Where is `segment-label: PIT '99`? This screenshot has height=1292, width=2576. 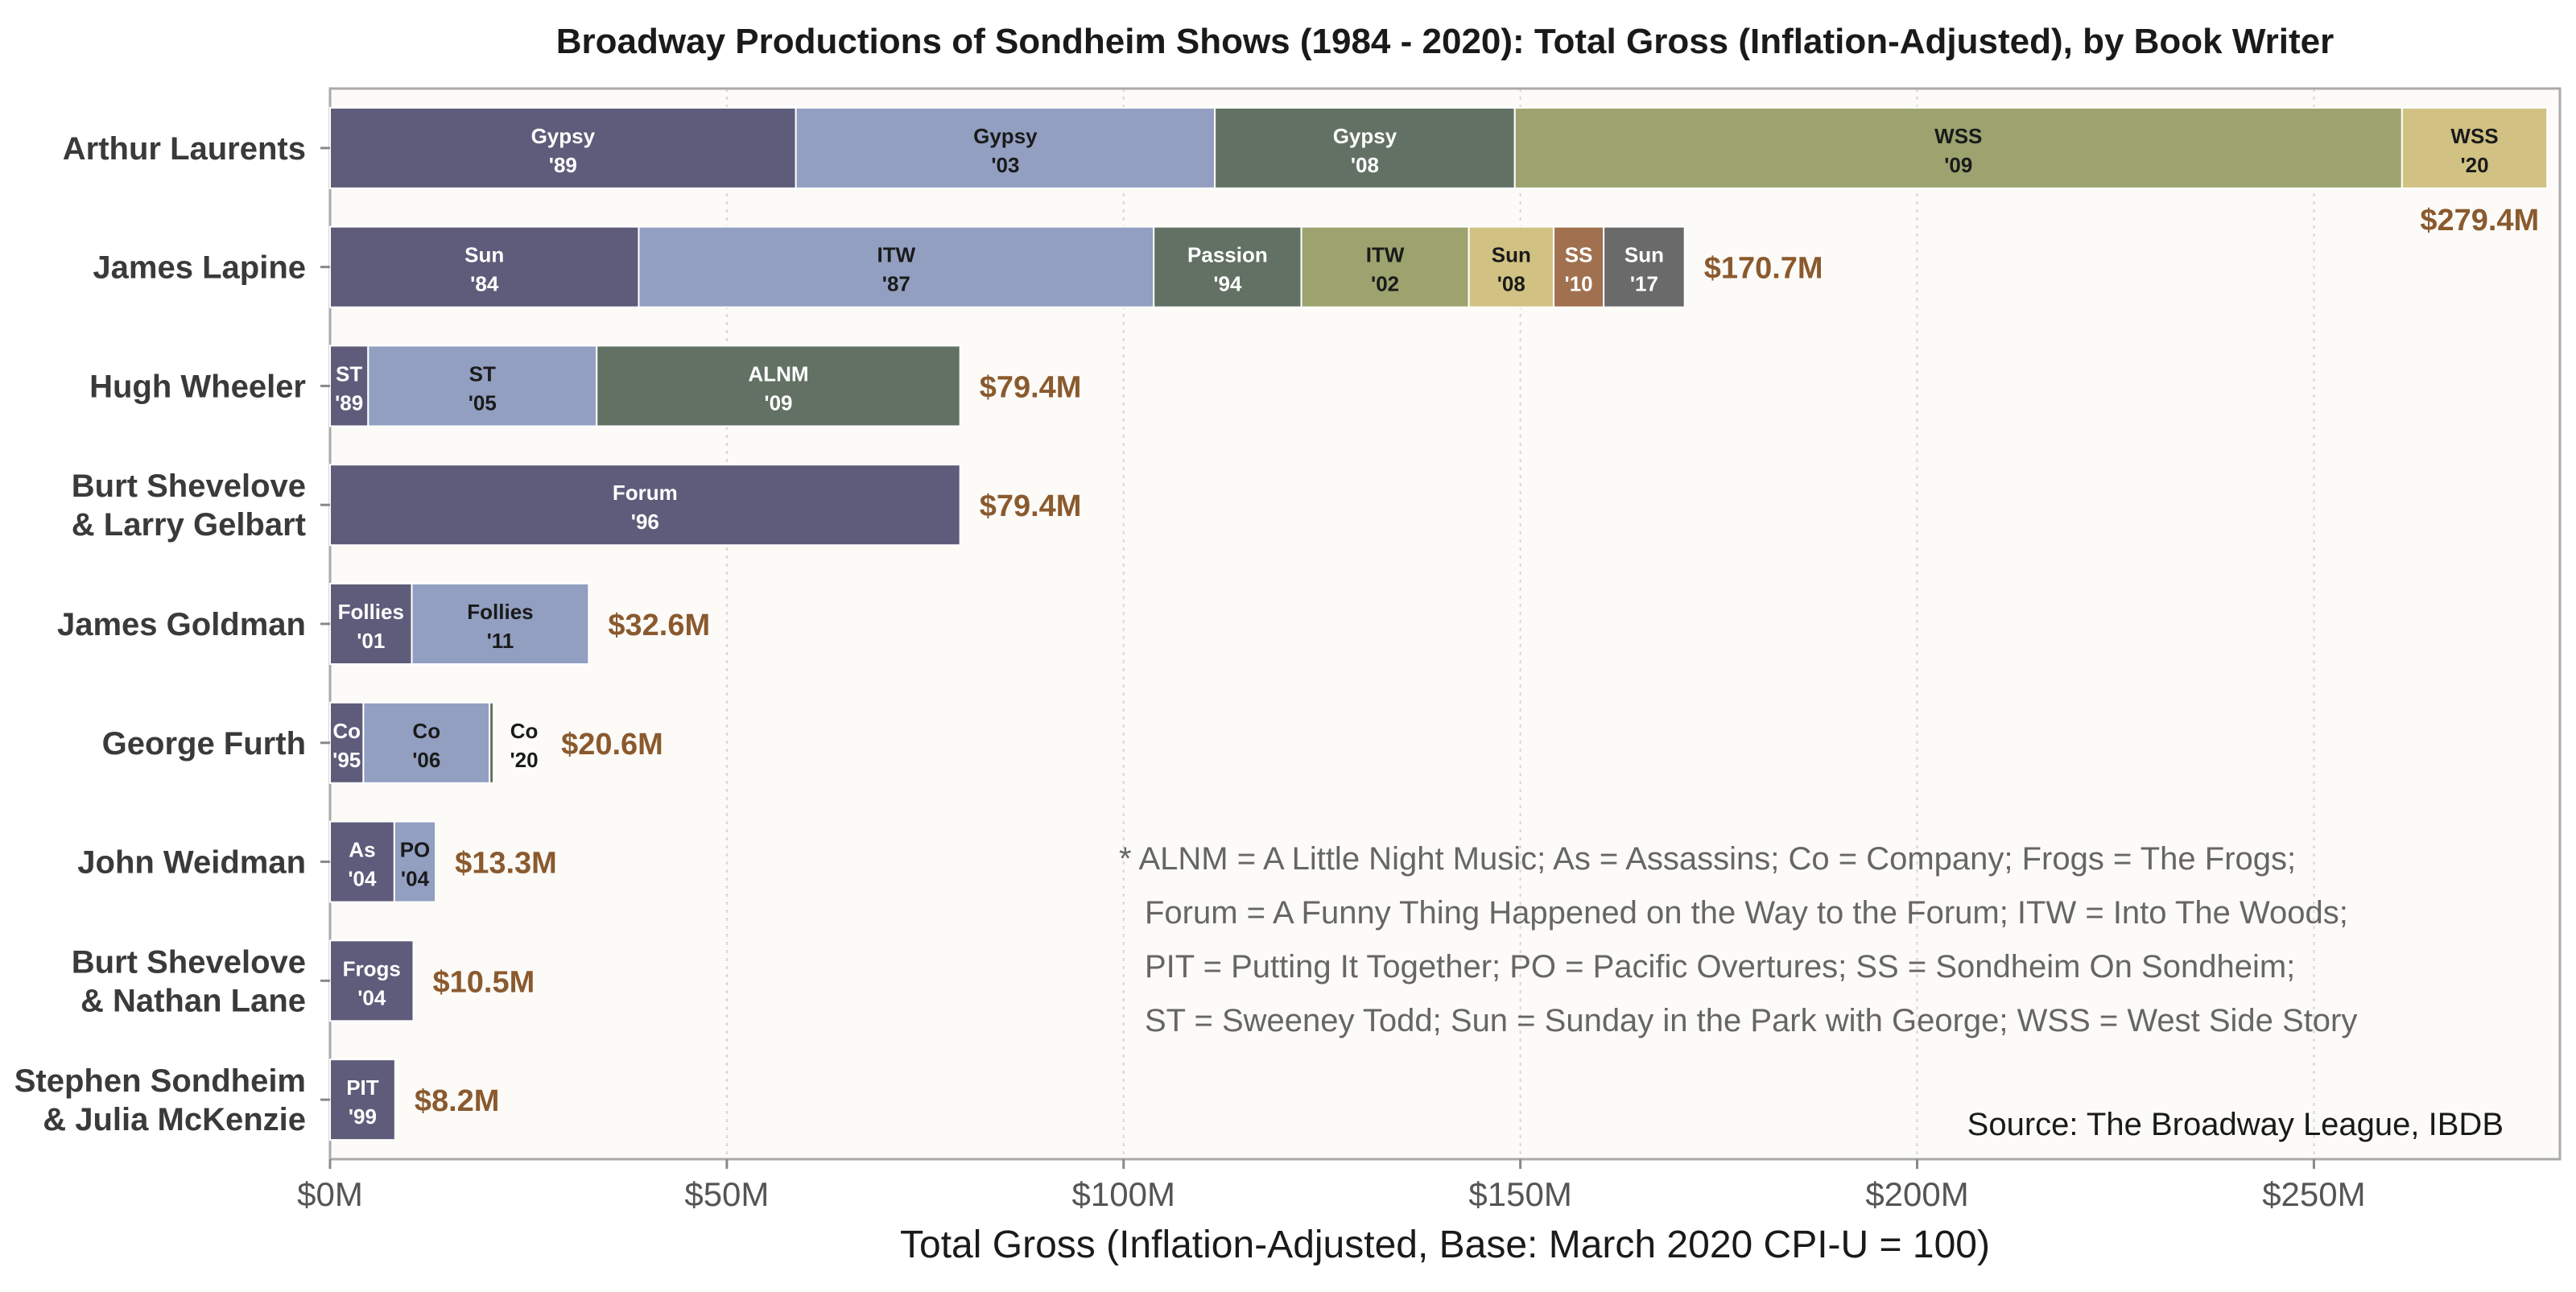 segment-label: PIT '99 is located at coordinates (362, 1102).